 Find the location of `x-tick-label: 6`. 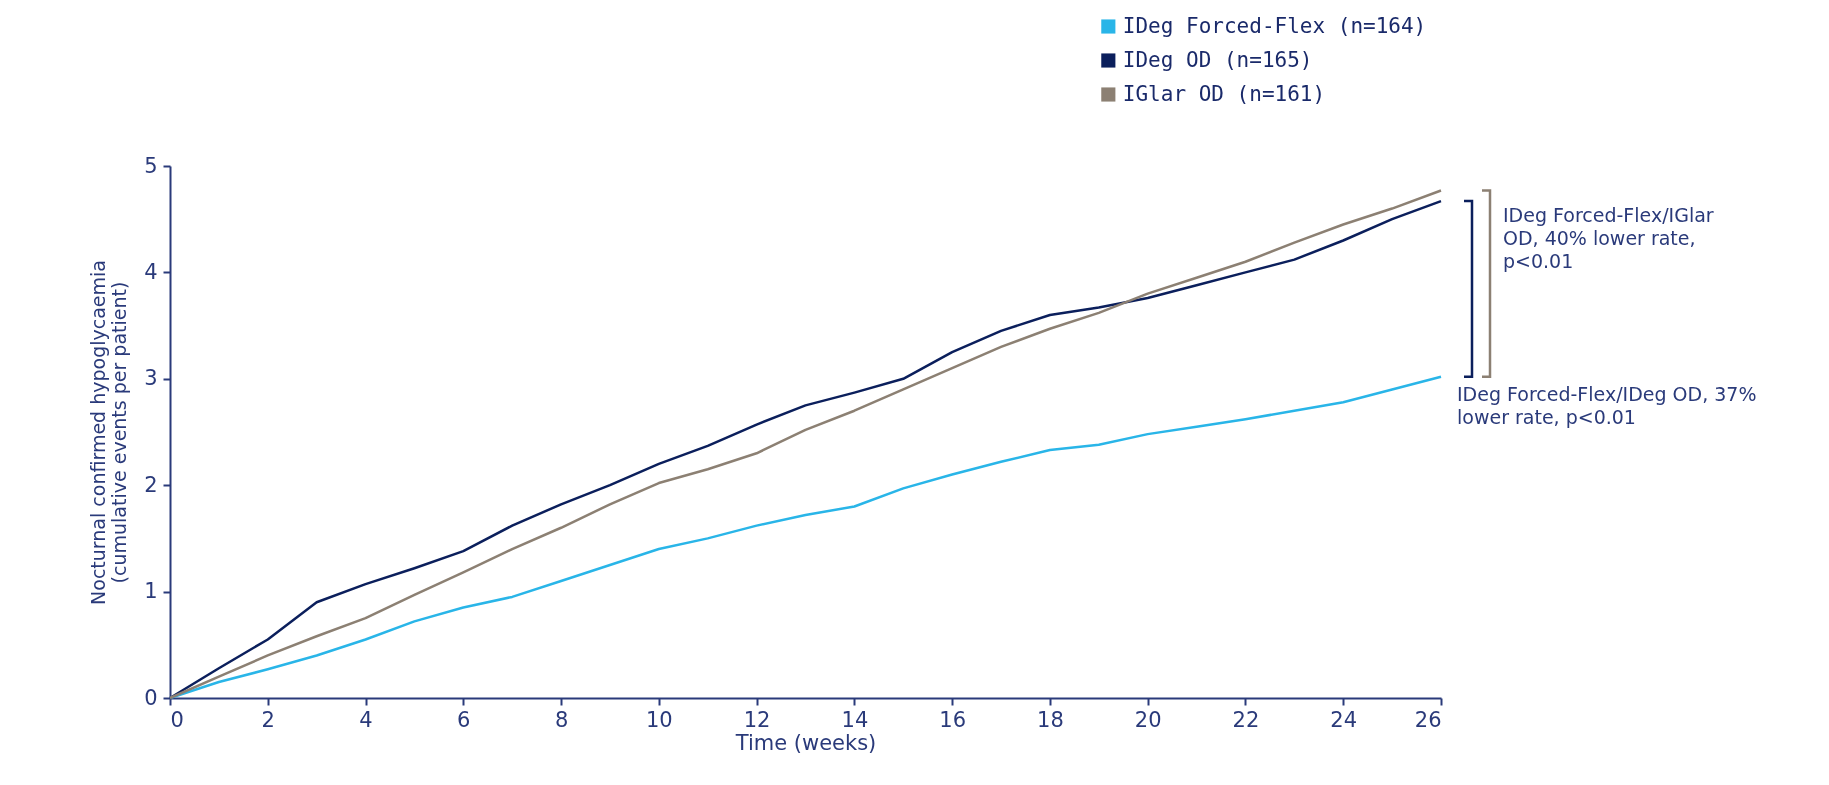

x-tick-label: 6 is located at coordinates (464, 719).